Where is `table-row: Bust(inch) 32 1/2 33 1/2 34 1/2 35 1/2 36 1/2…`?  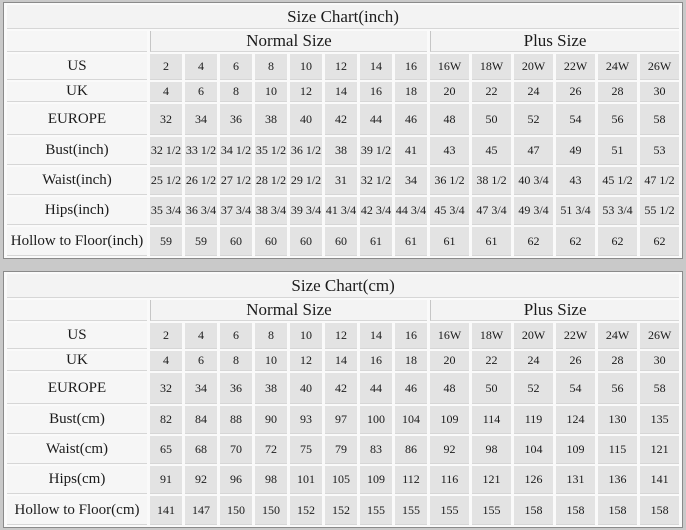 table-row: Bust(inch) 32 1/2 33 1/2 34 1/2 35 1/2 36 1/2… is located at coordinates (343, 151).